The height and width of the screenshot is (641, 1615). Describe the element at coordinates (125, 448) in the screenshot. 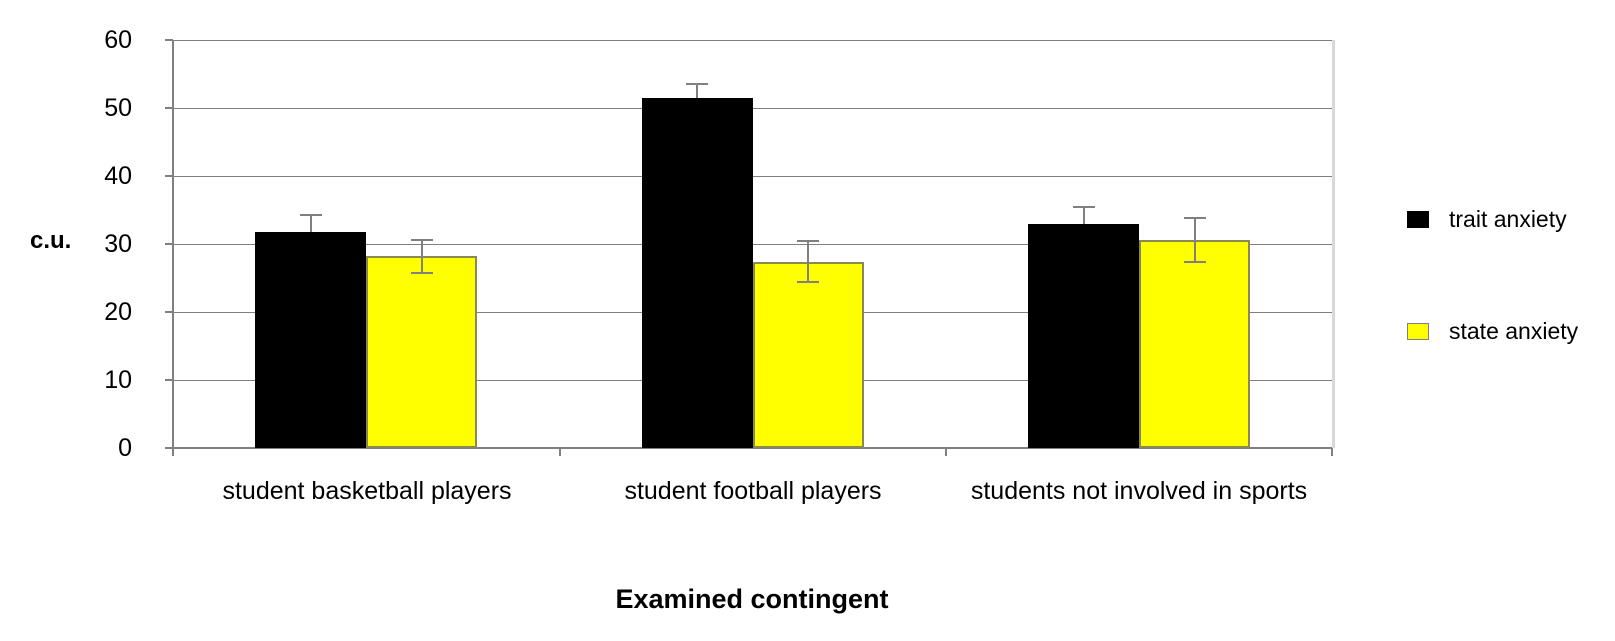

I see `y-tick-label-0: 0` at that location.